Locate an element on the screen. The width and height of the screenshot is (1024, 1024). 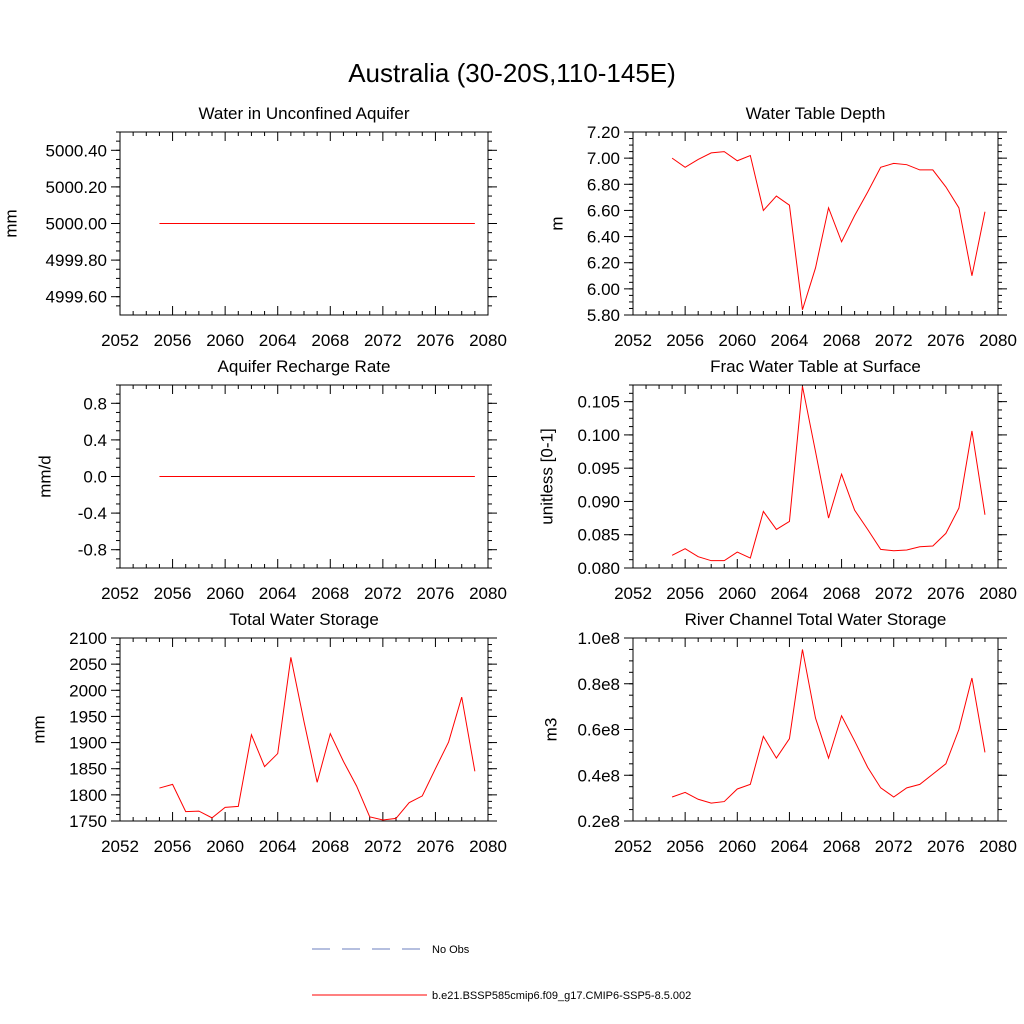
y-tick-label: 0.100 is located at coordinates (598, 435).